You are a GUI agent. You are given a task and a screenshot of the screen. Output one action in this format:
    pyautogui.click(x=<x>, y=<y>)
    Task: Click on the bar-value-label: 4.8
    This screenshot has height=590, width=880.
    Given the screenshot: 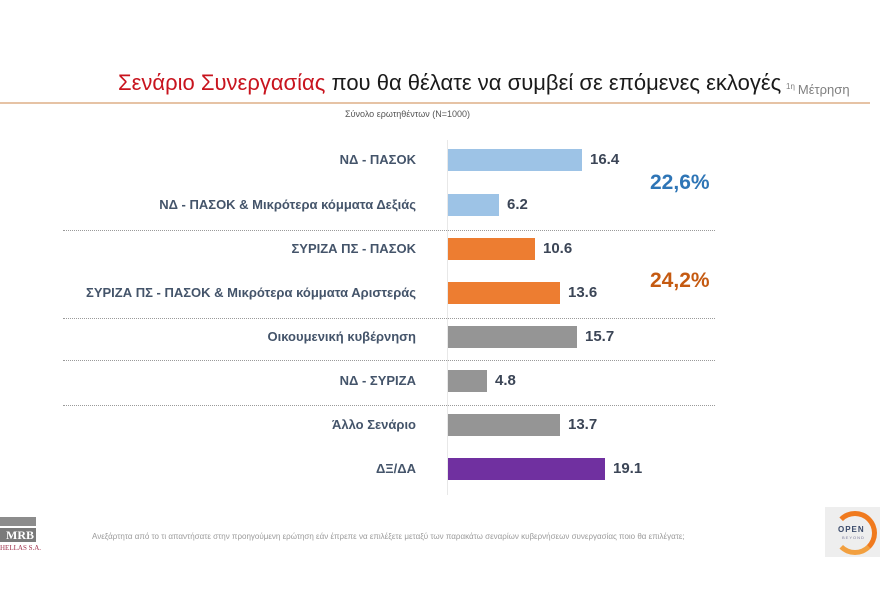 What is the action you would take?
    pyautogui.click(x=505, y=380)
    